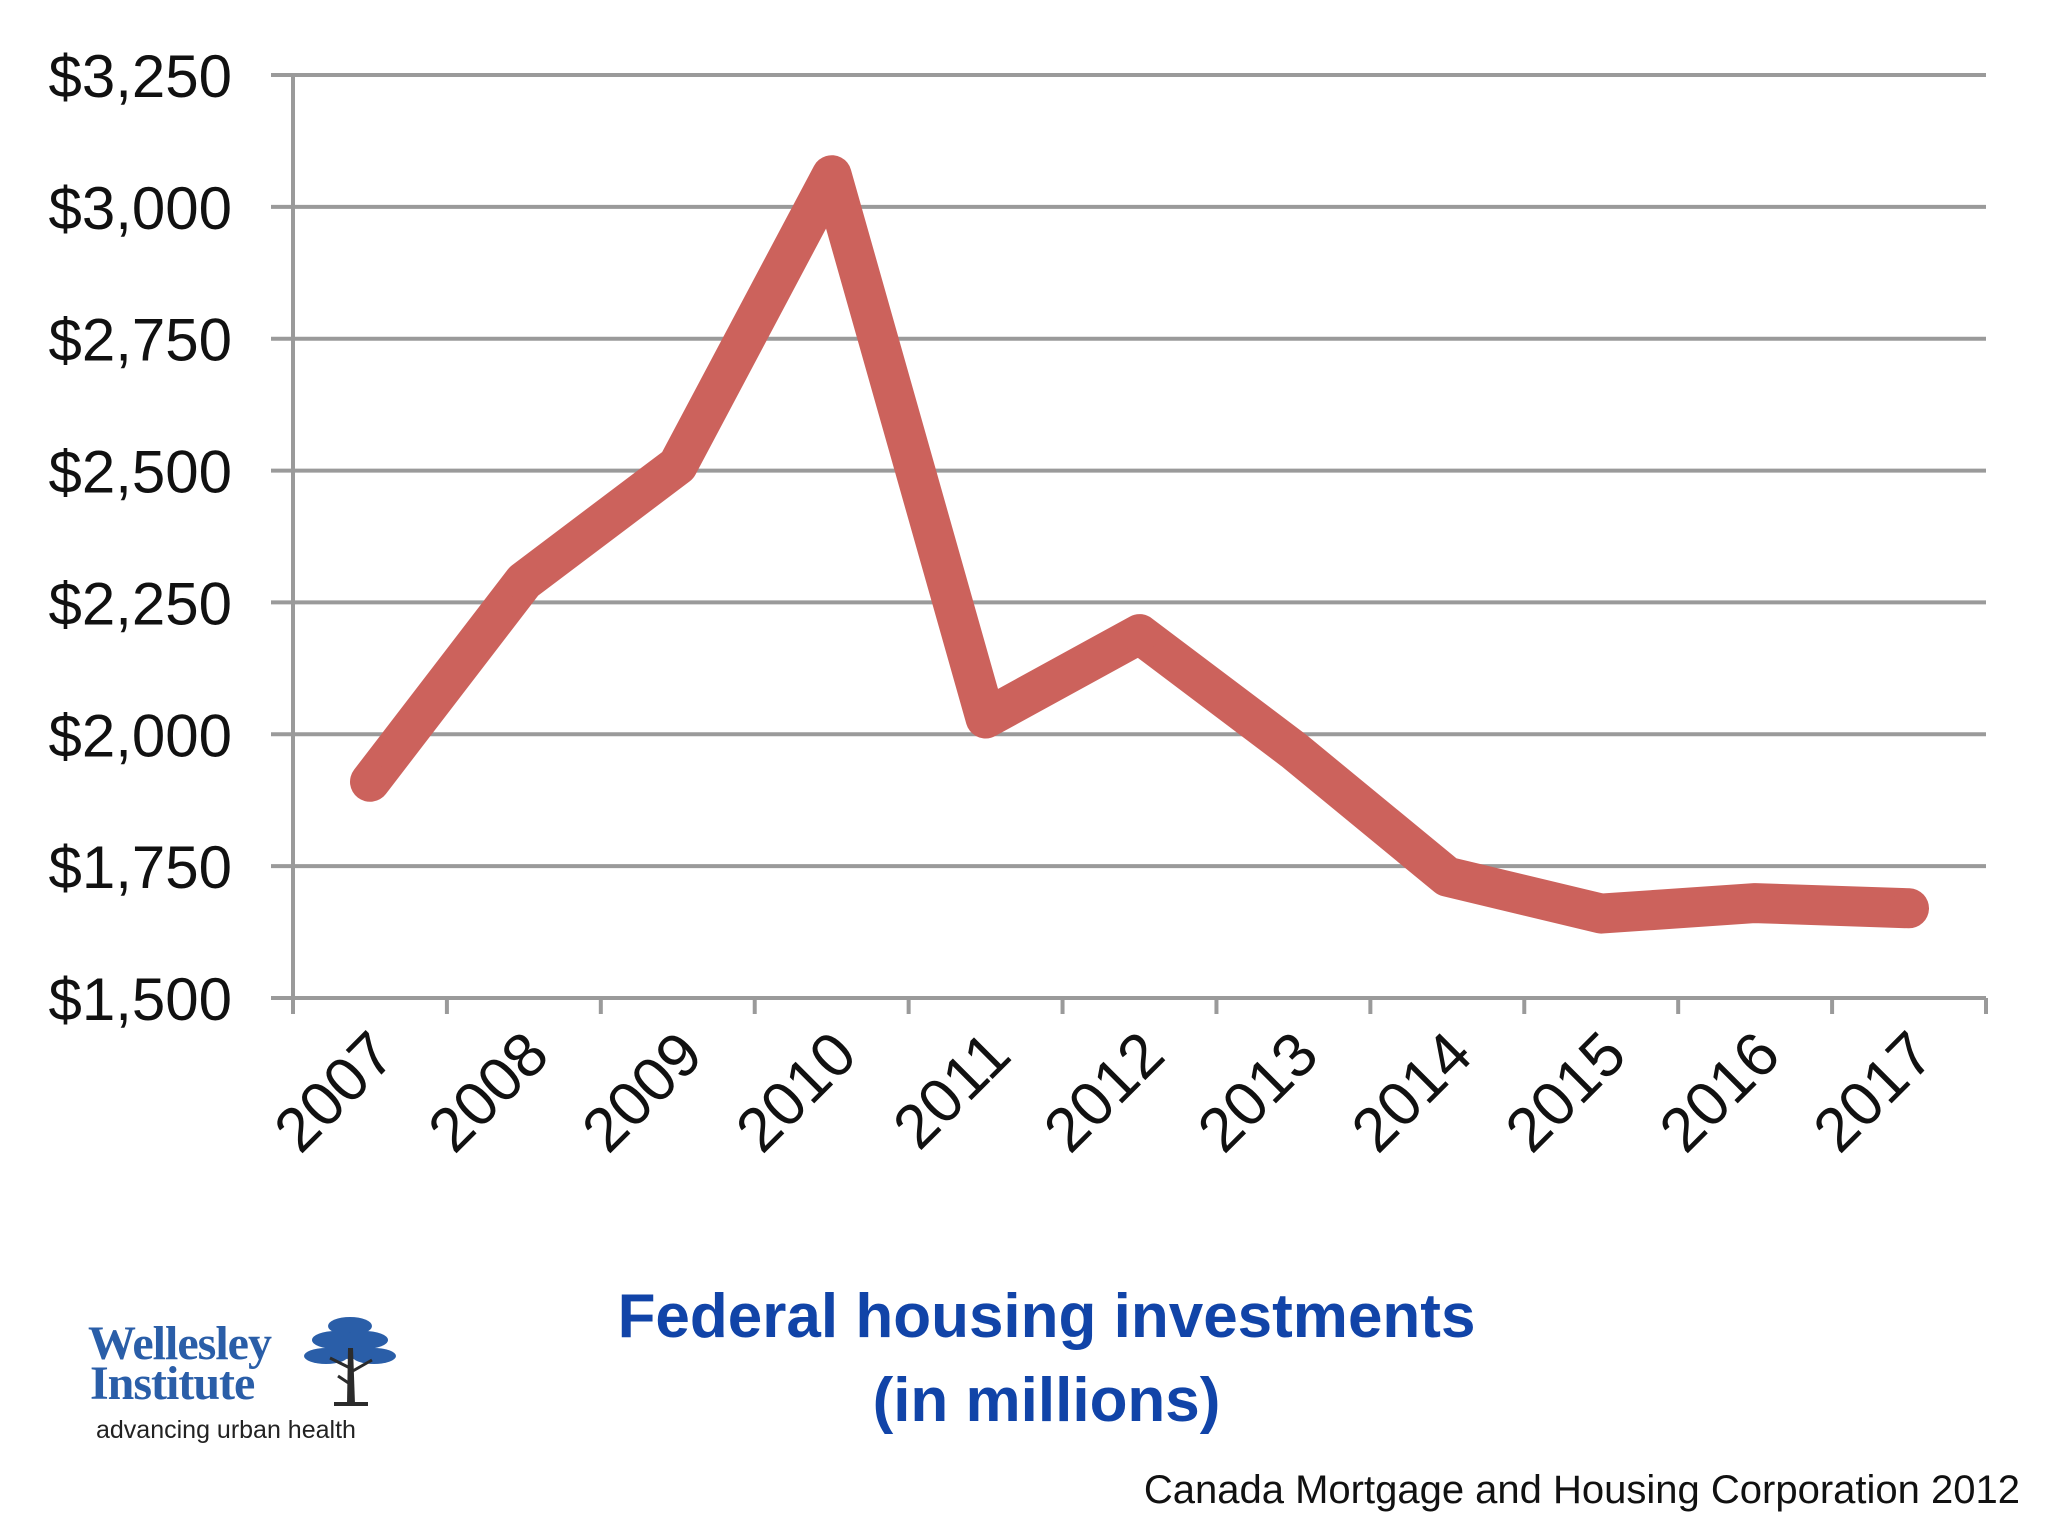  I want to click on y-tick-label: $1,750, so click(140, 867).